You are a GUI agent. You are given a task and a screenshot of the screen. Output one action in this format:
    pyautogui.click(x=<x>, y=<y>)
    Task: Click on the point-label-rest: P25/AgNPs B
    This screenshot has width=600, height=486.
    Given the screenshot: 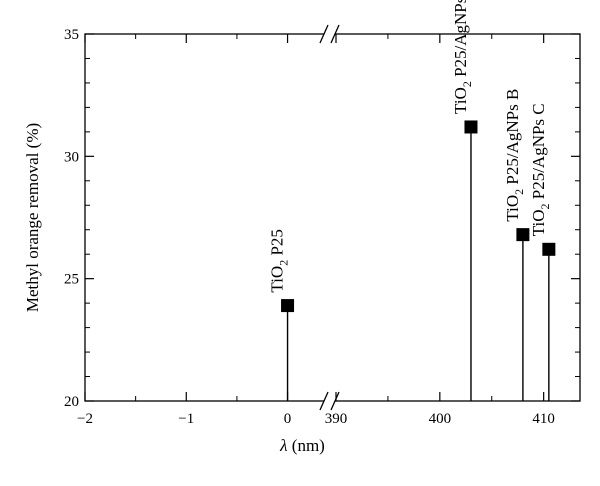 What is the action you would take?
    pyautogui.click(x=512, y=139)
    